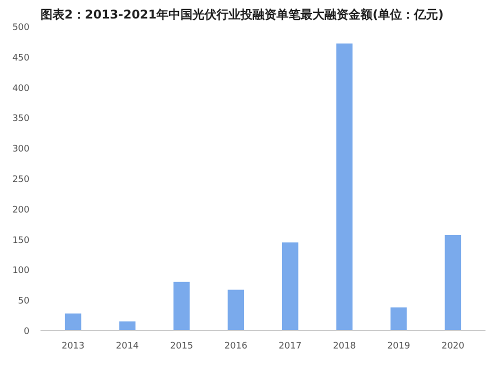 This screenshot has height=365, width=500. Describe the element at coordinates (27, 332) in the screenshot. I see `y-tick-label: 0` at that location.